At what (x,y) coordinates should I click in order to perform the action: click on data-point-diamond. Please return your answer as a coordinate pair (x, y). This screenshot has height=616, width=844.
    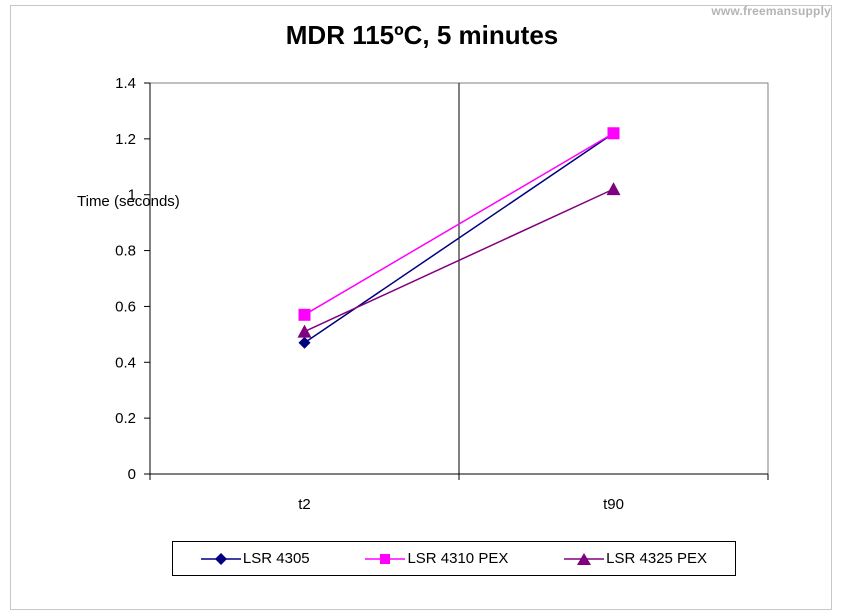
    Looking at the image, I should click on (305, 343).